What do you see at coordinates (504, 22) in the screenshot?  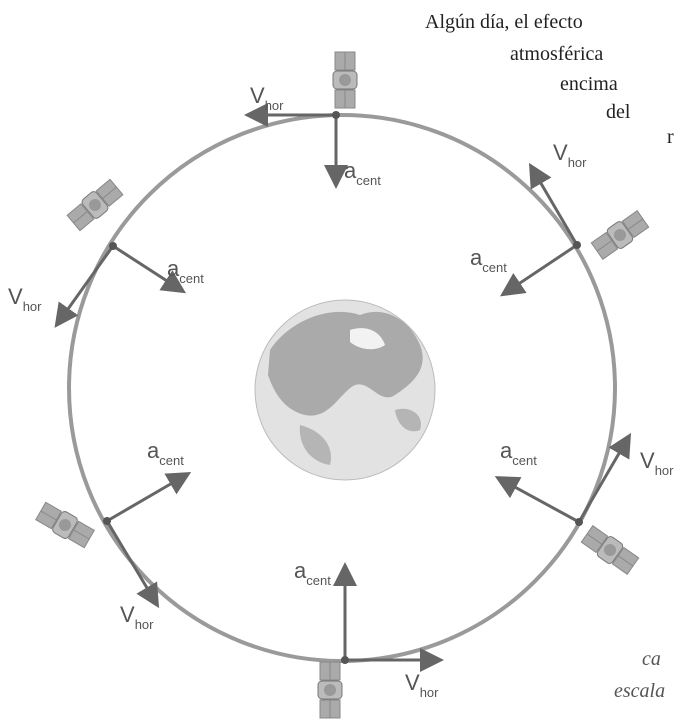 I see `text-fragment: Algún día, el efecto` at bounding box center [504, 22].